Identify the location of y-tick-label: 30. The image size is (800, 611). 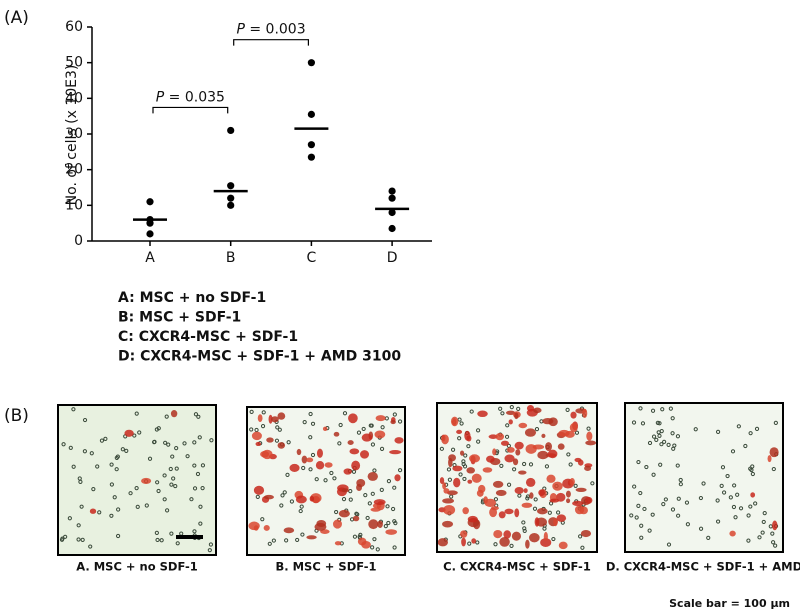
(74, 134).